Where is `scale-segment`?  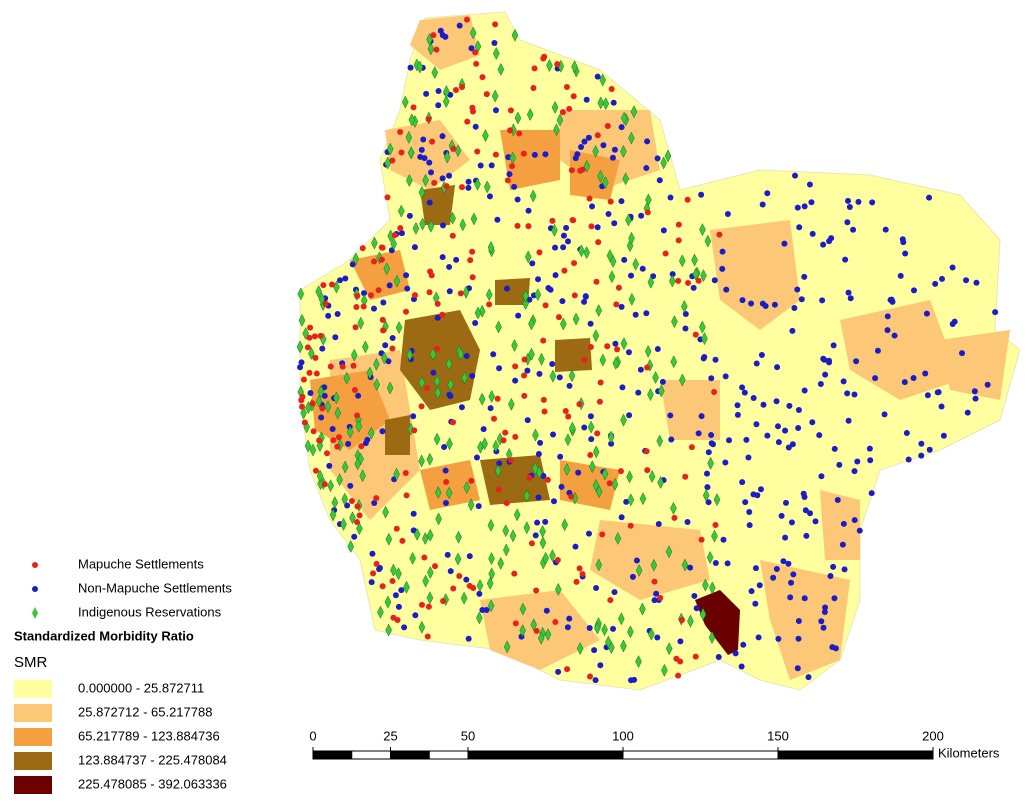 scale-segment is located at coordinates (855, 755).